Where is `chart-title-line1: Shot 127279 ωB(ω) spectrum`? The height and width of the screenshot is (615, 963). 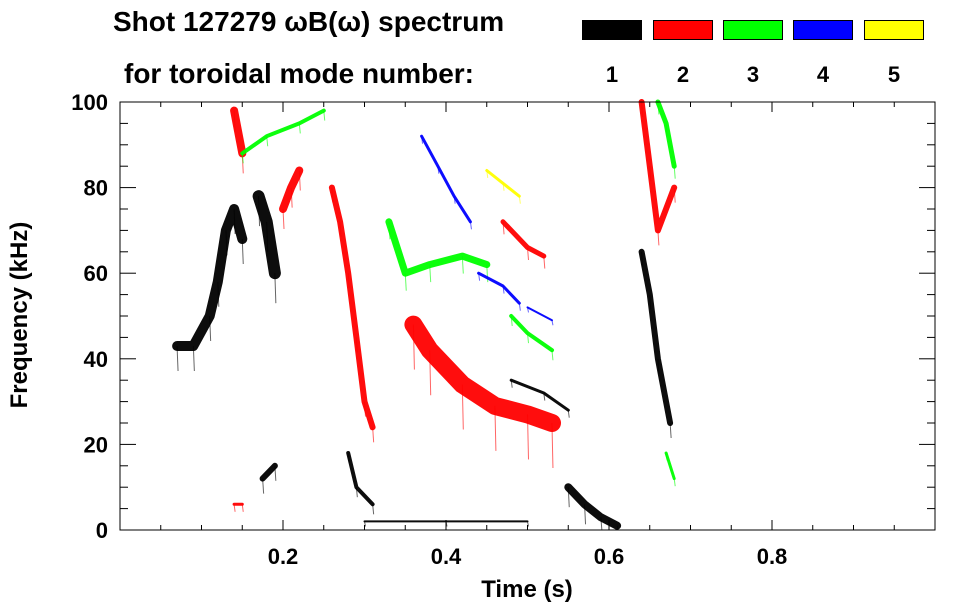
chart-title-line1: Shot 127279 ωB(ω) spectrum is located at coordinates (309, 21).